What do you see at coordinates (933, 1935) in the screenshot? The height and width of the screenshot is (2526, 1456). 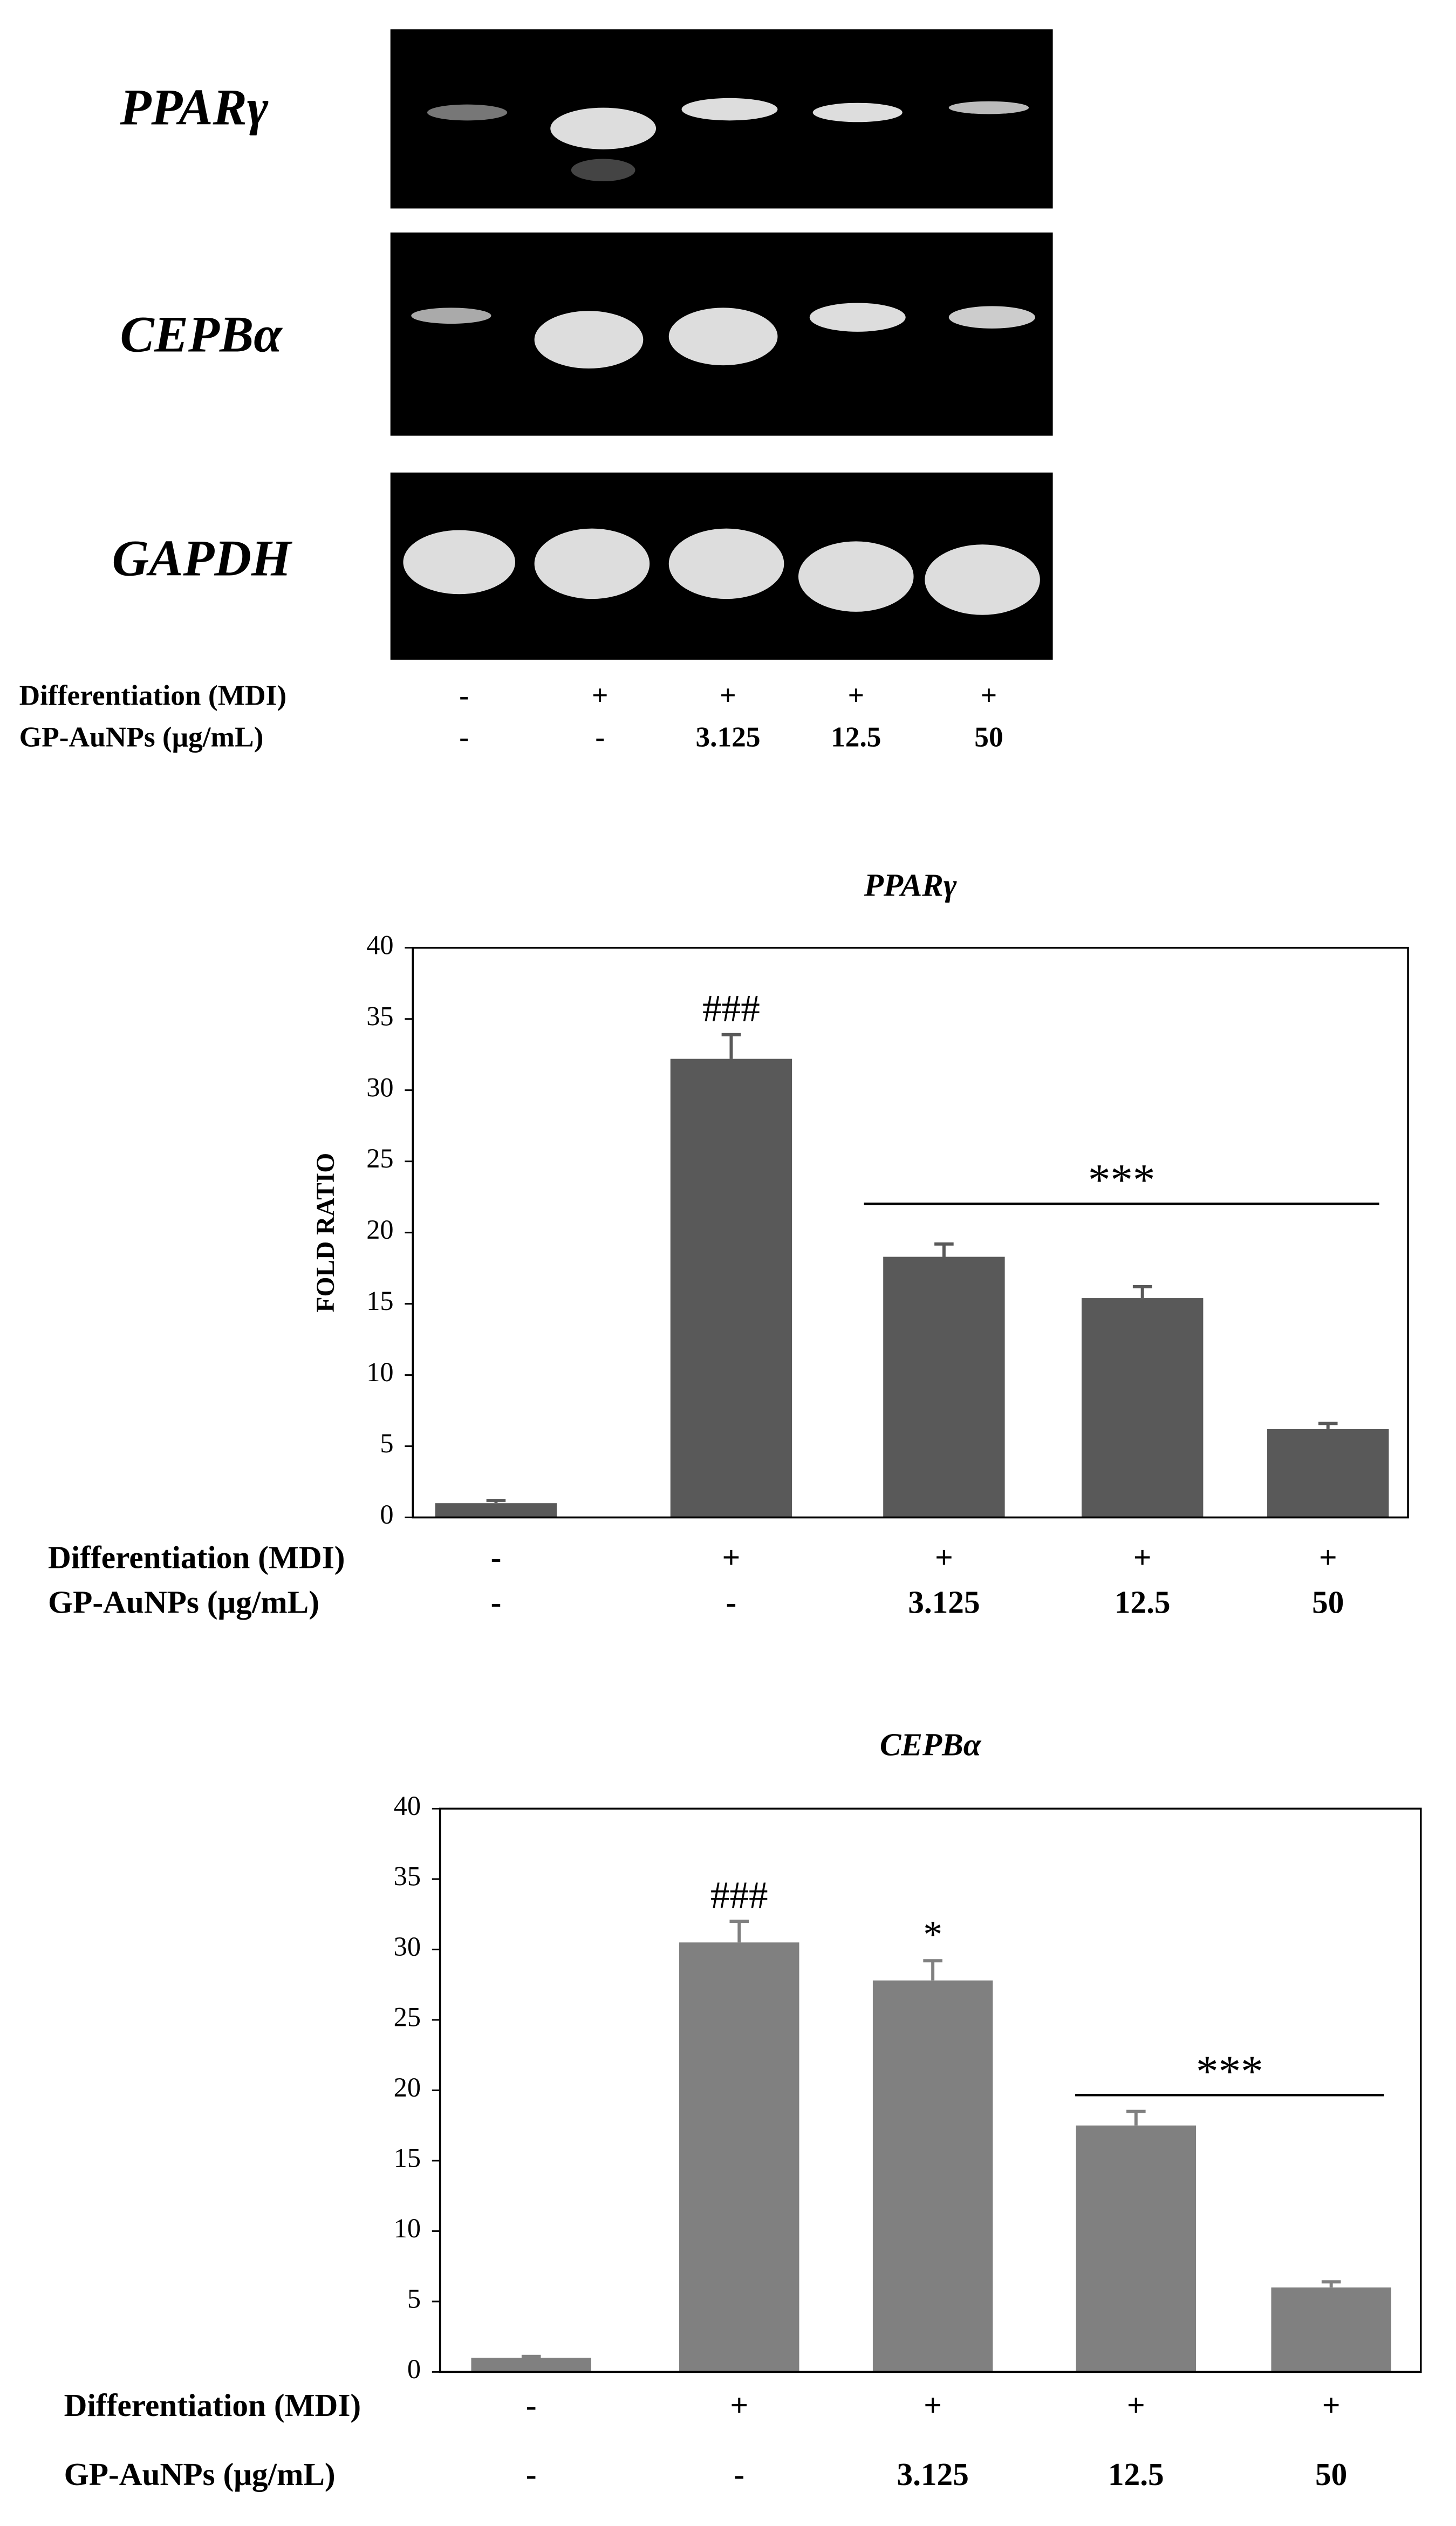 I see `annotation: *` at bounding box center [933, 1935].